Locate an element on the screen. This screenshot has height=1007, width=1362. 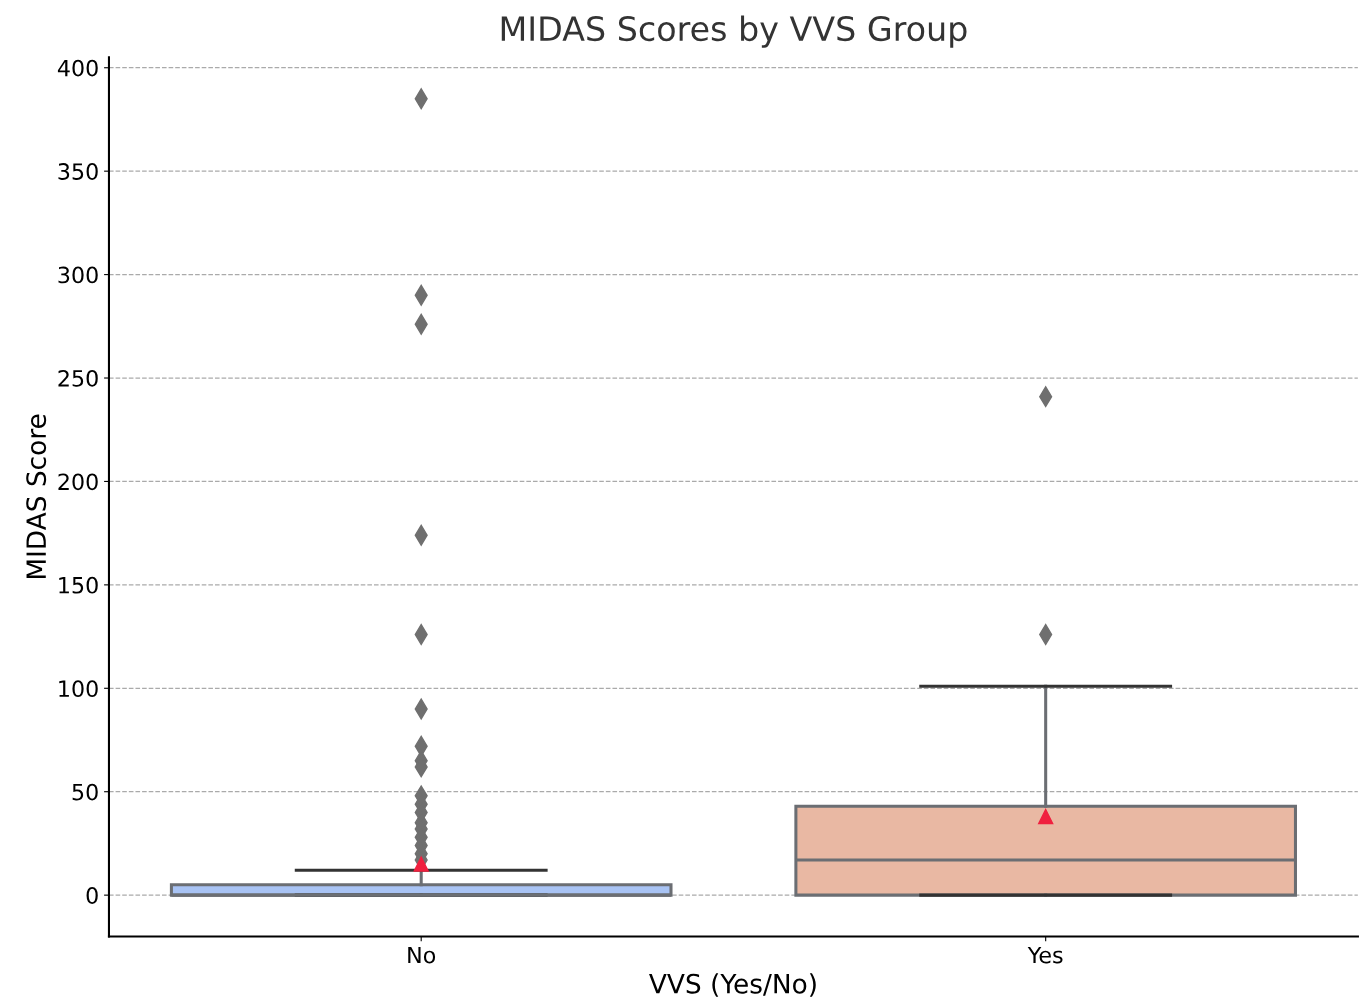
x-axis-title: VVS (Yes/No) is located at coordinates (732, 985).